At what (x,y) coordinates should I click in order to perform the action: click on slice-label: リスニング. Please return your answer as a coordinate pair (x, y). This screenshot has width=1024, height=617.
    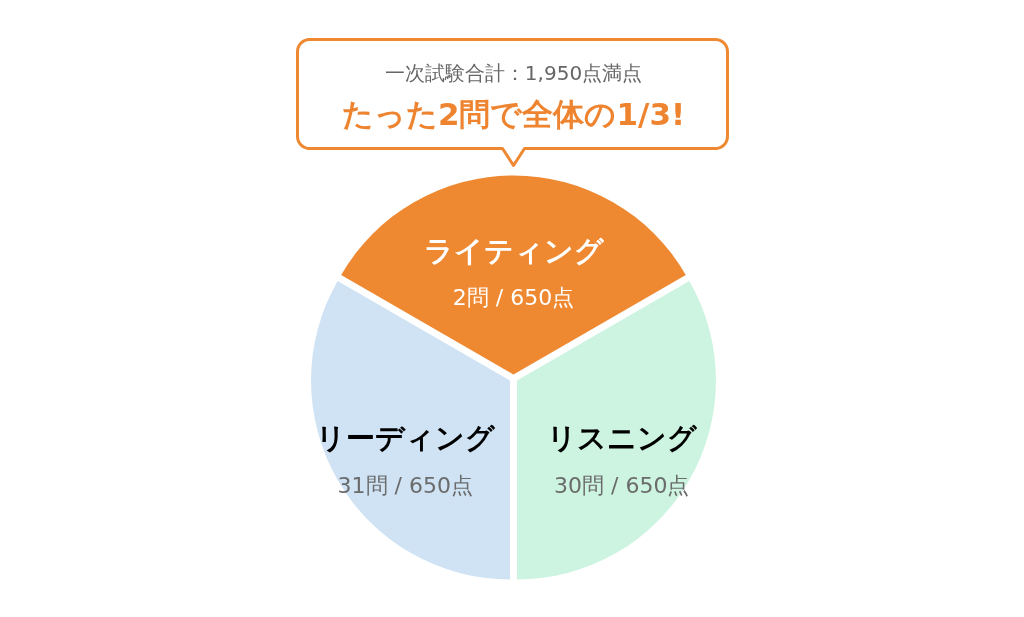
    Looking at the image, I should click on (622, 438).